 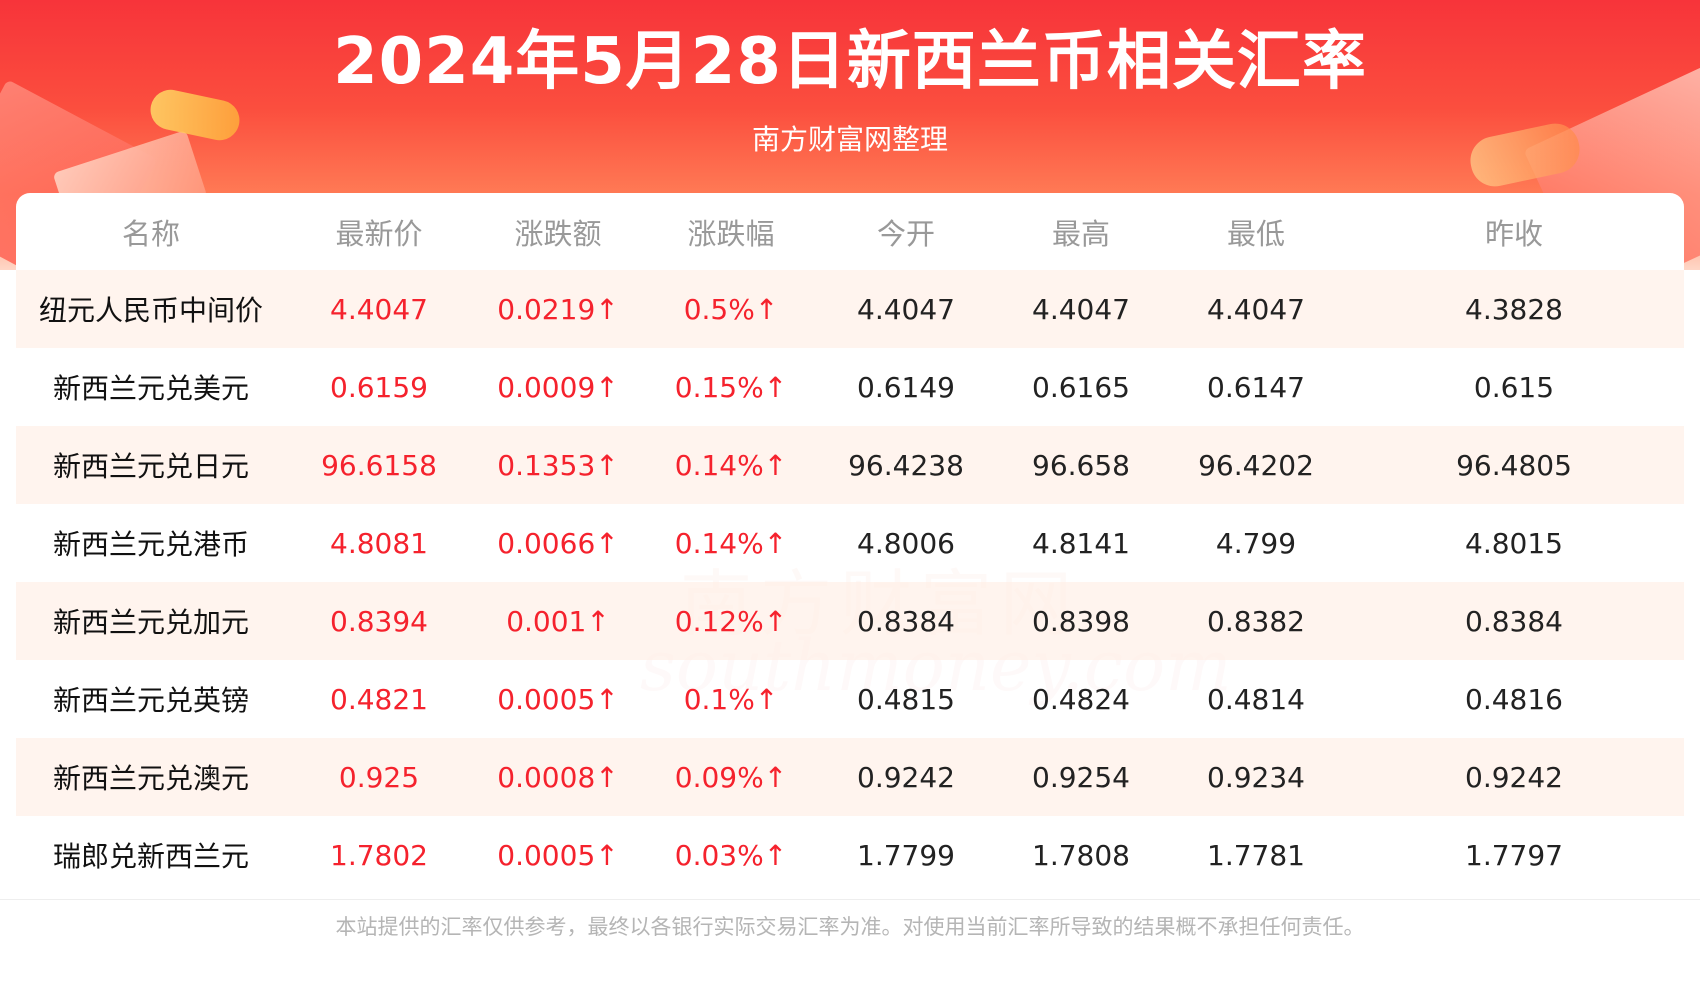 I want to click on cell-open: 4.4047, so click(x=906, y=309).